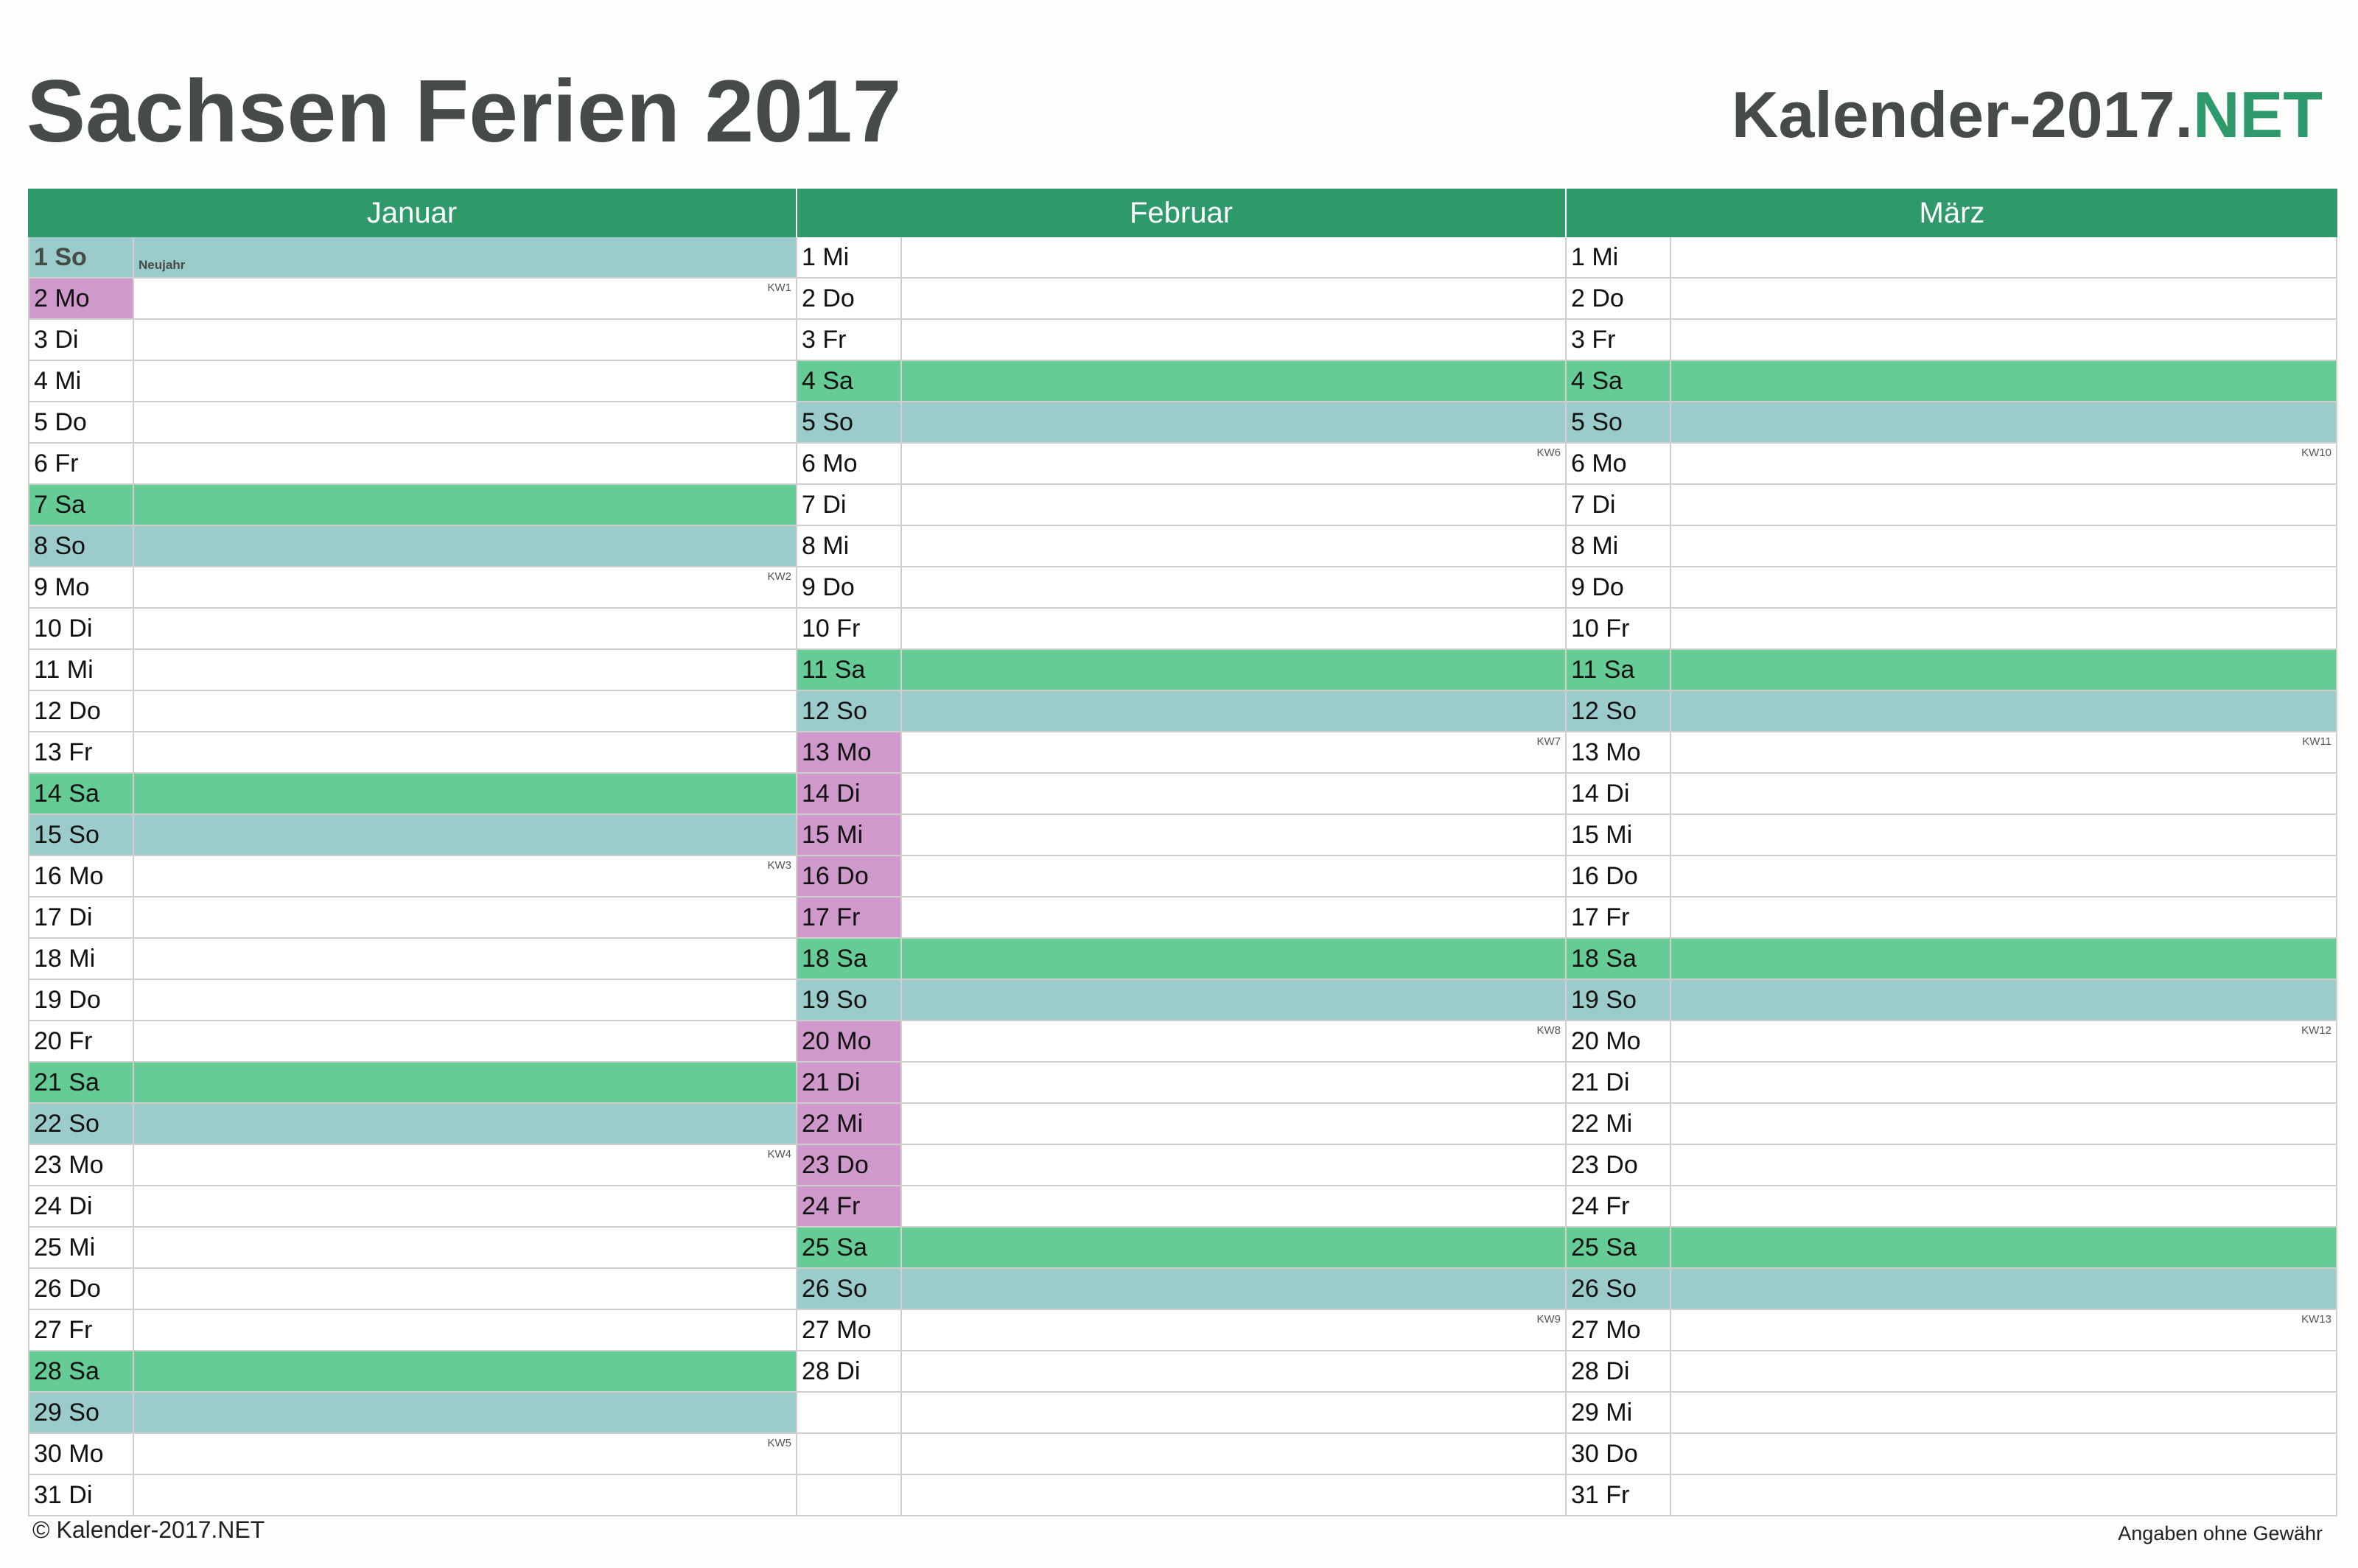  What do you see at coordinates (1619, 711) in the screenshot?
I see `day-label: 12 So` at bounding box center [1619, 711].